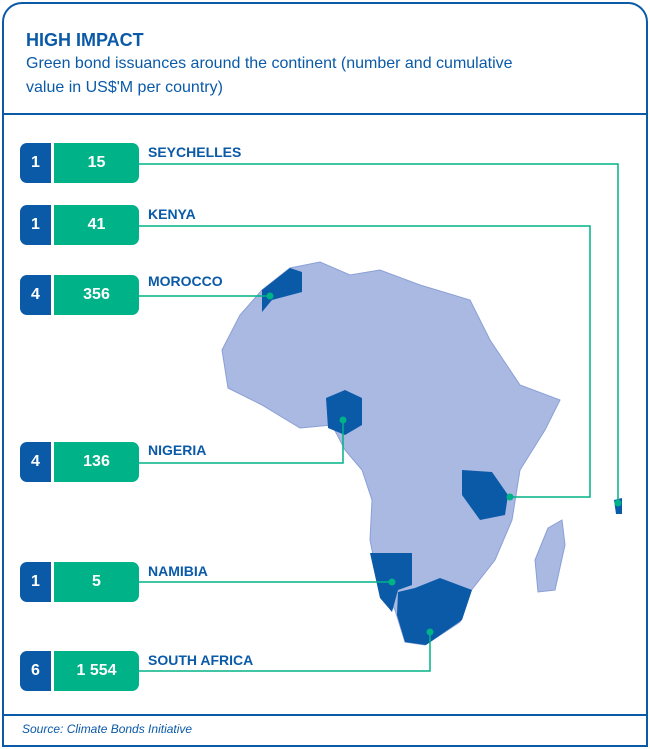 The height and width of the screenshot is (749, 650). What do you see at coordinates (241, 442) in the screenshot?
I see `connector-nigeria` at bounding box center [241, 442].